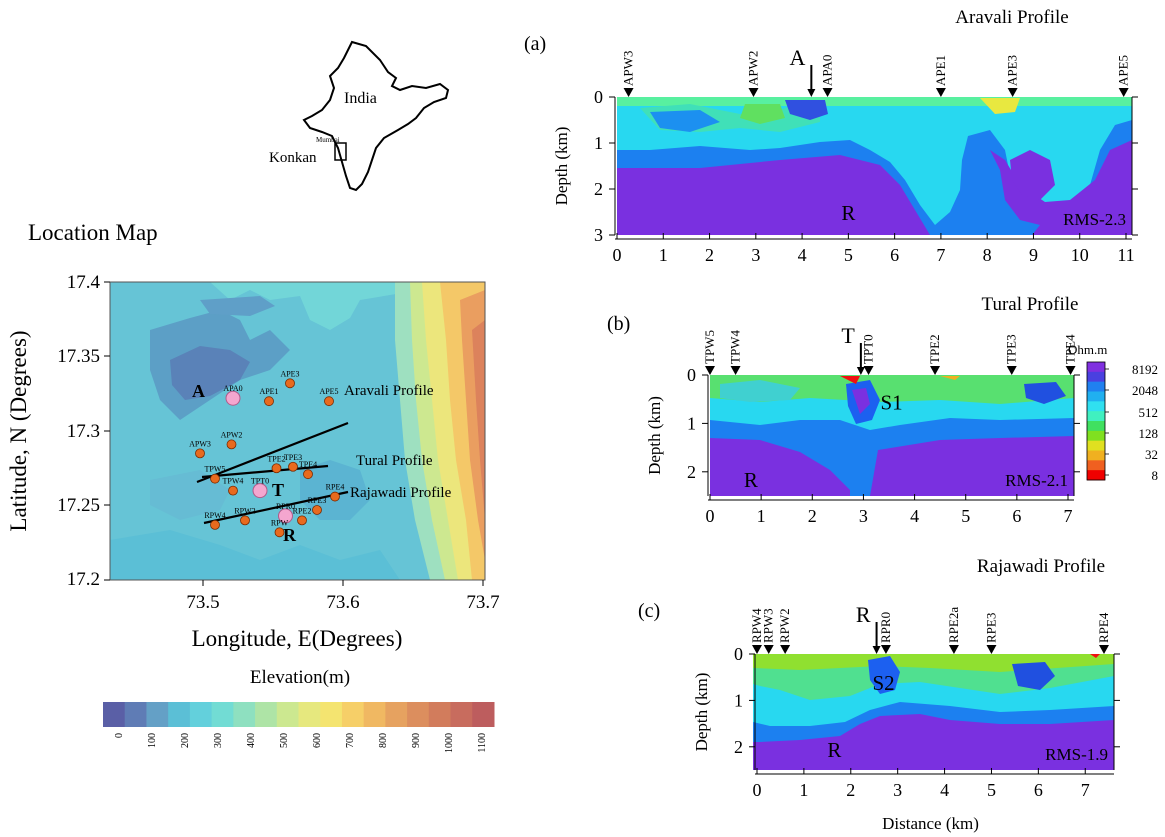  What do you see at coordinates (389, 391) in the screenshot?
I see `aravali-profile-label: Aravali Profile` at bounding box center [389, 391].